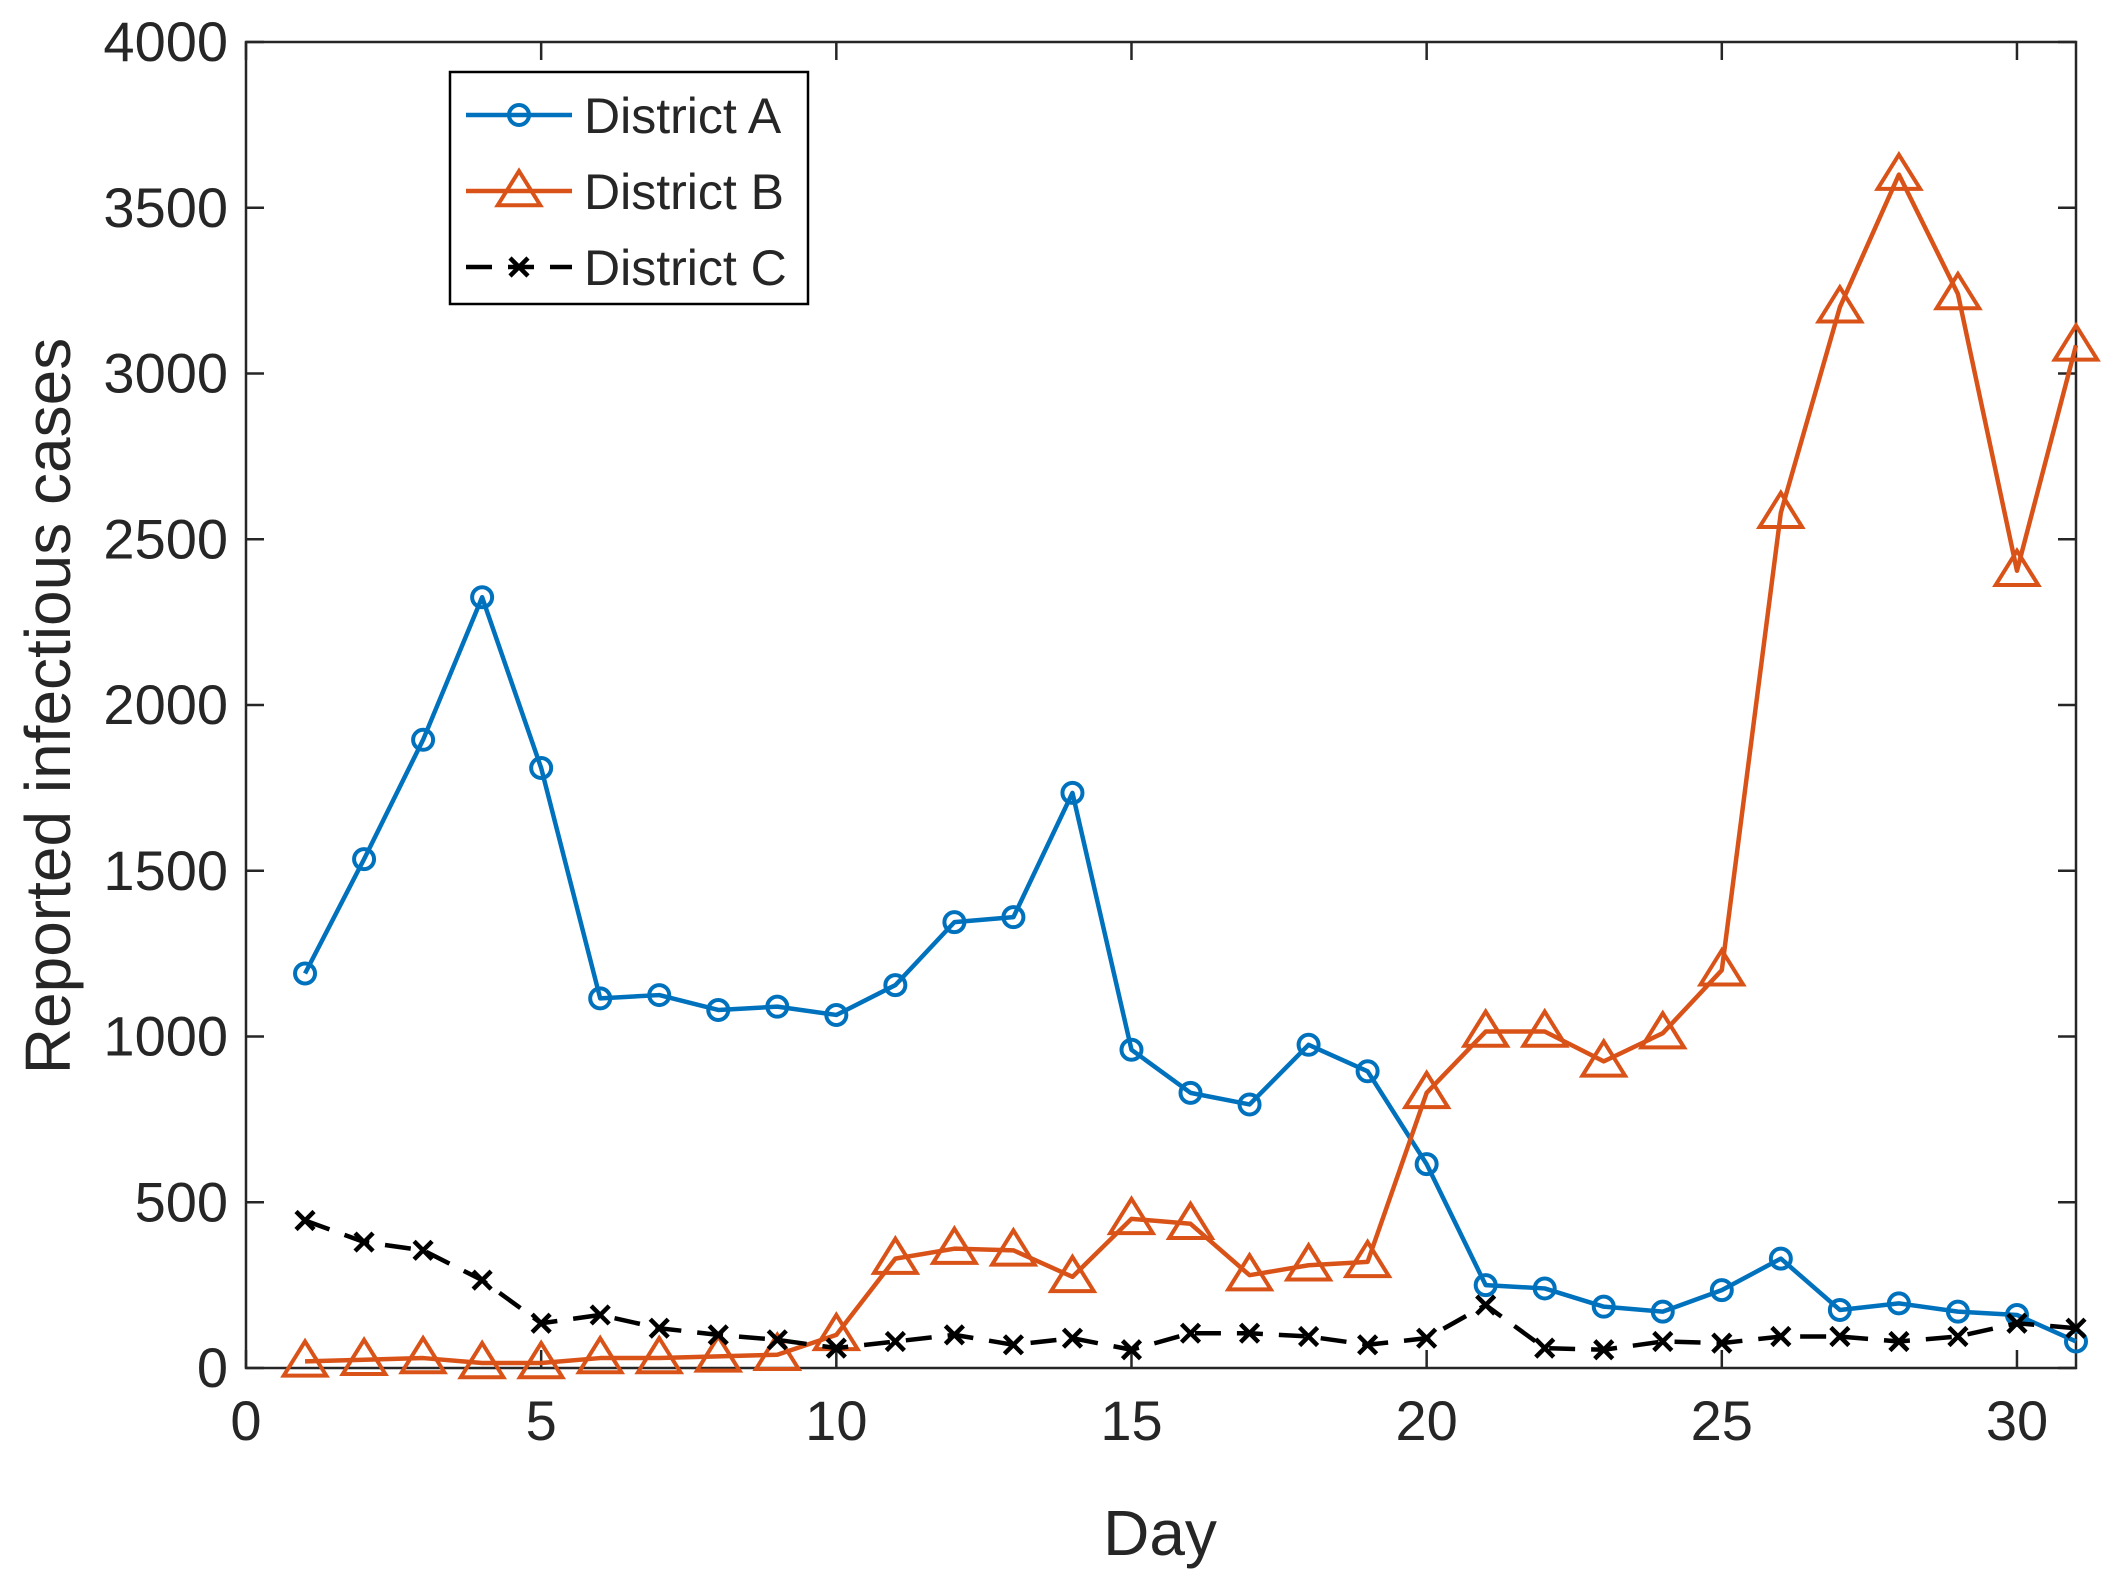 The width and height of the screenshot is (2118, 1596). Describe the element at coordinates (245, 1420) in the screenshot. I see `x-tick-label: 0` at that location.